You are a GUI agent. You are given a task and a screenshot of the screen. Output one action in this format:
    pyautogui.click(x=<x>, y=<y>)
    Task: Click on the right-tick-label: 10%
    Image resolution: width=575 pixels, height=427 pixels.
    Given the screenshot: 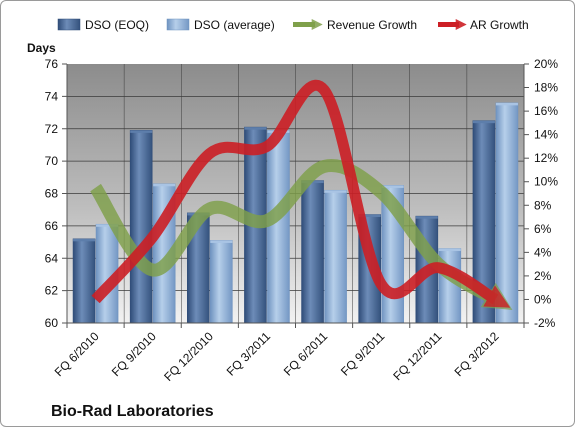 What is the action you would take?
    pyautogui.click(x=546, y=182)
    